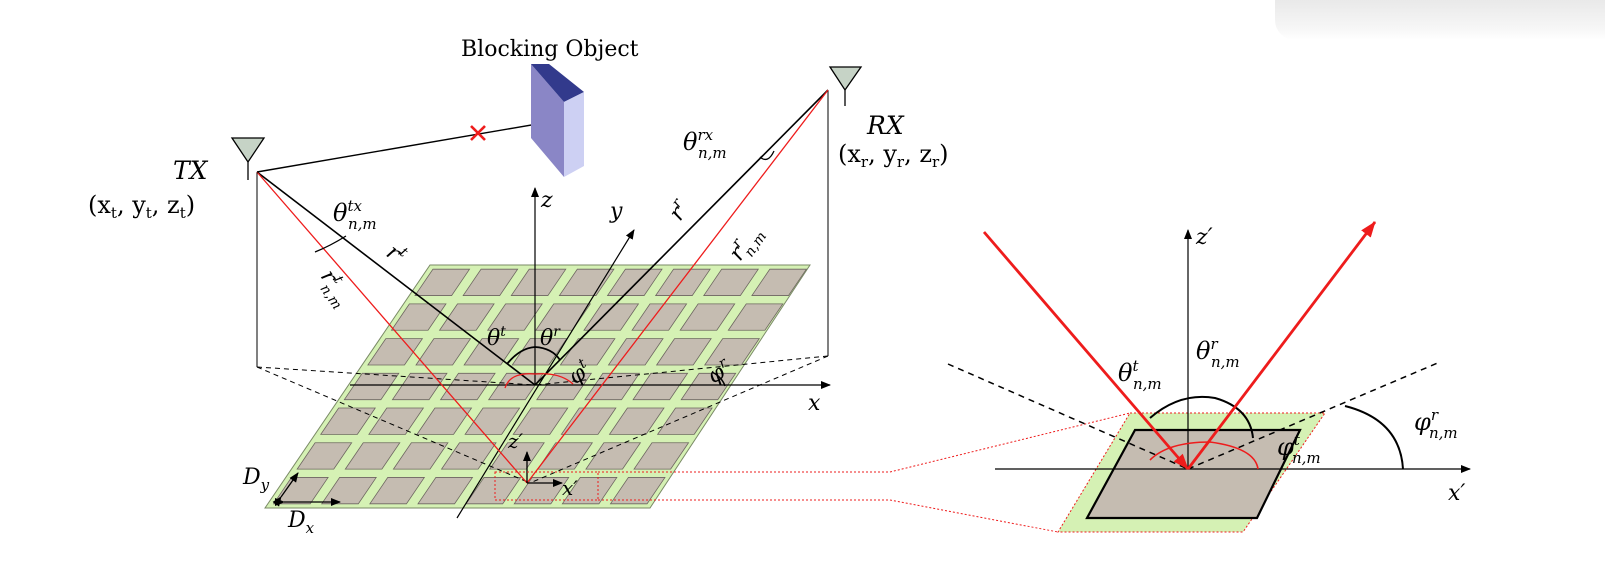 The height and width of the screenshot is (583, 1605). I want to click on tx-antenna-icon, so click(248, 158).